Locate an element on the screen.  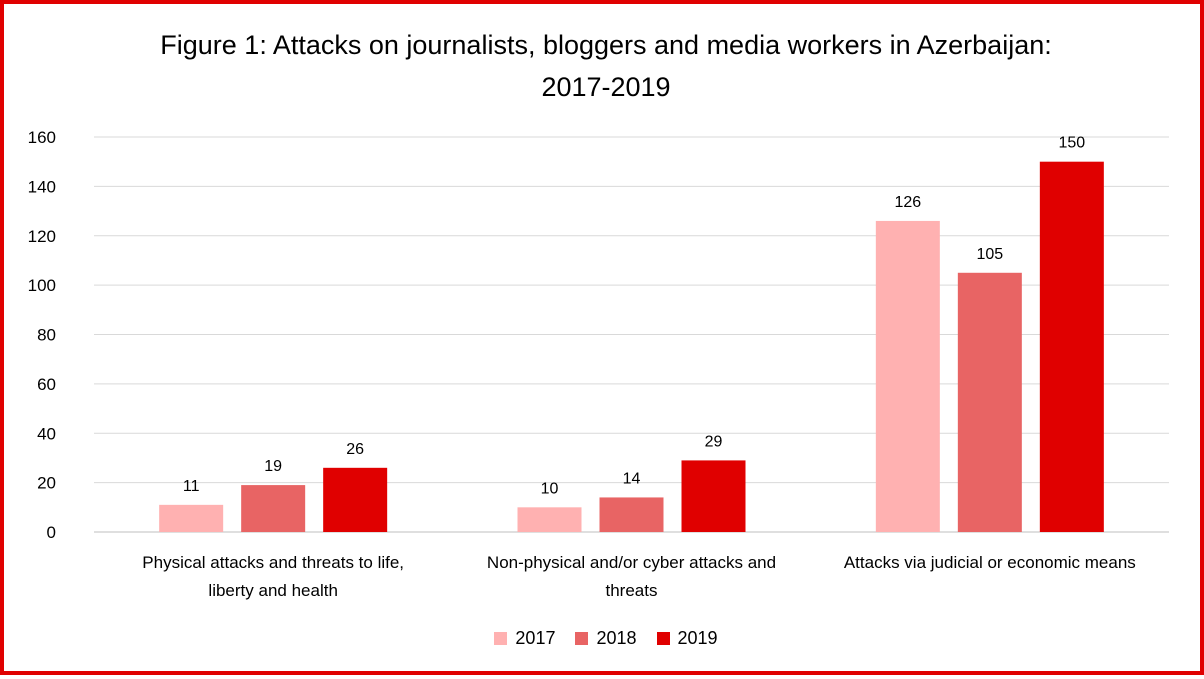
legend-item-2017: 2017 is located at coordinates (524, 638).